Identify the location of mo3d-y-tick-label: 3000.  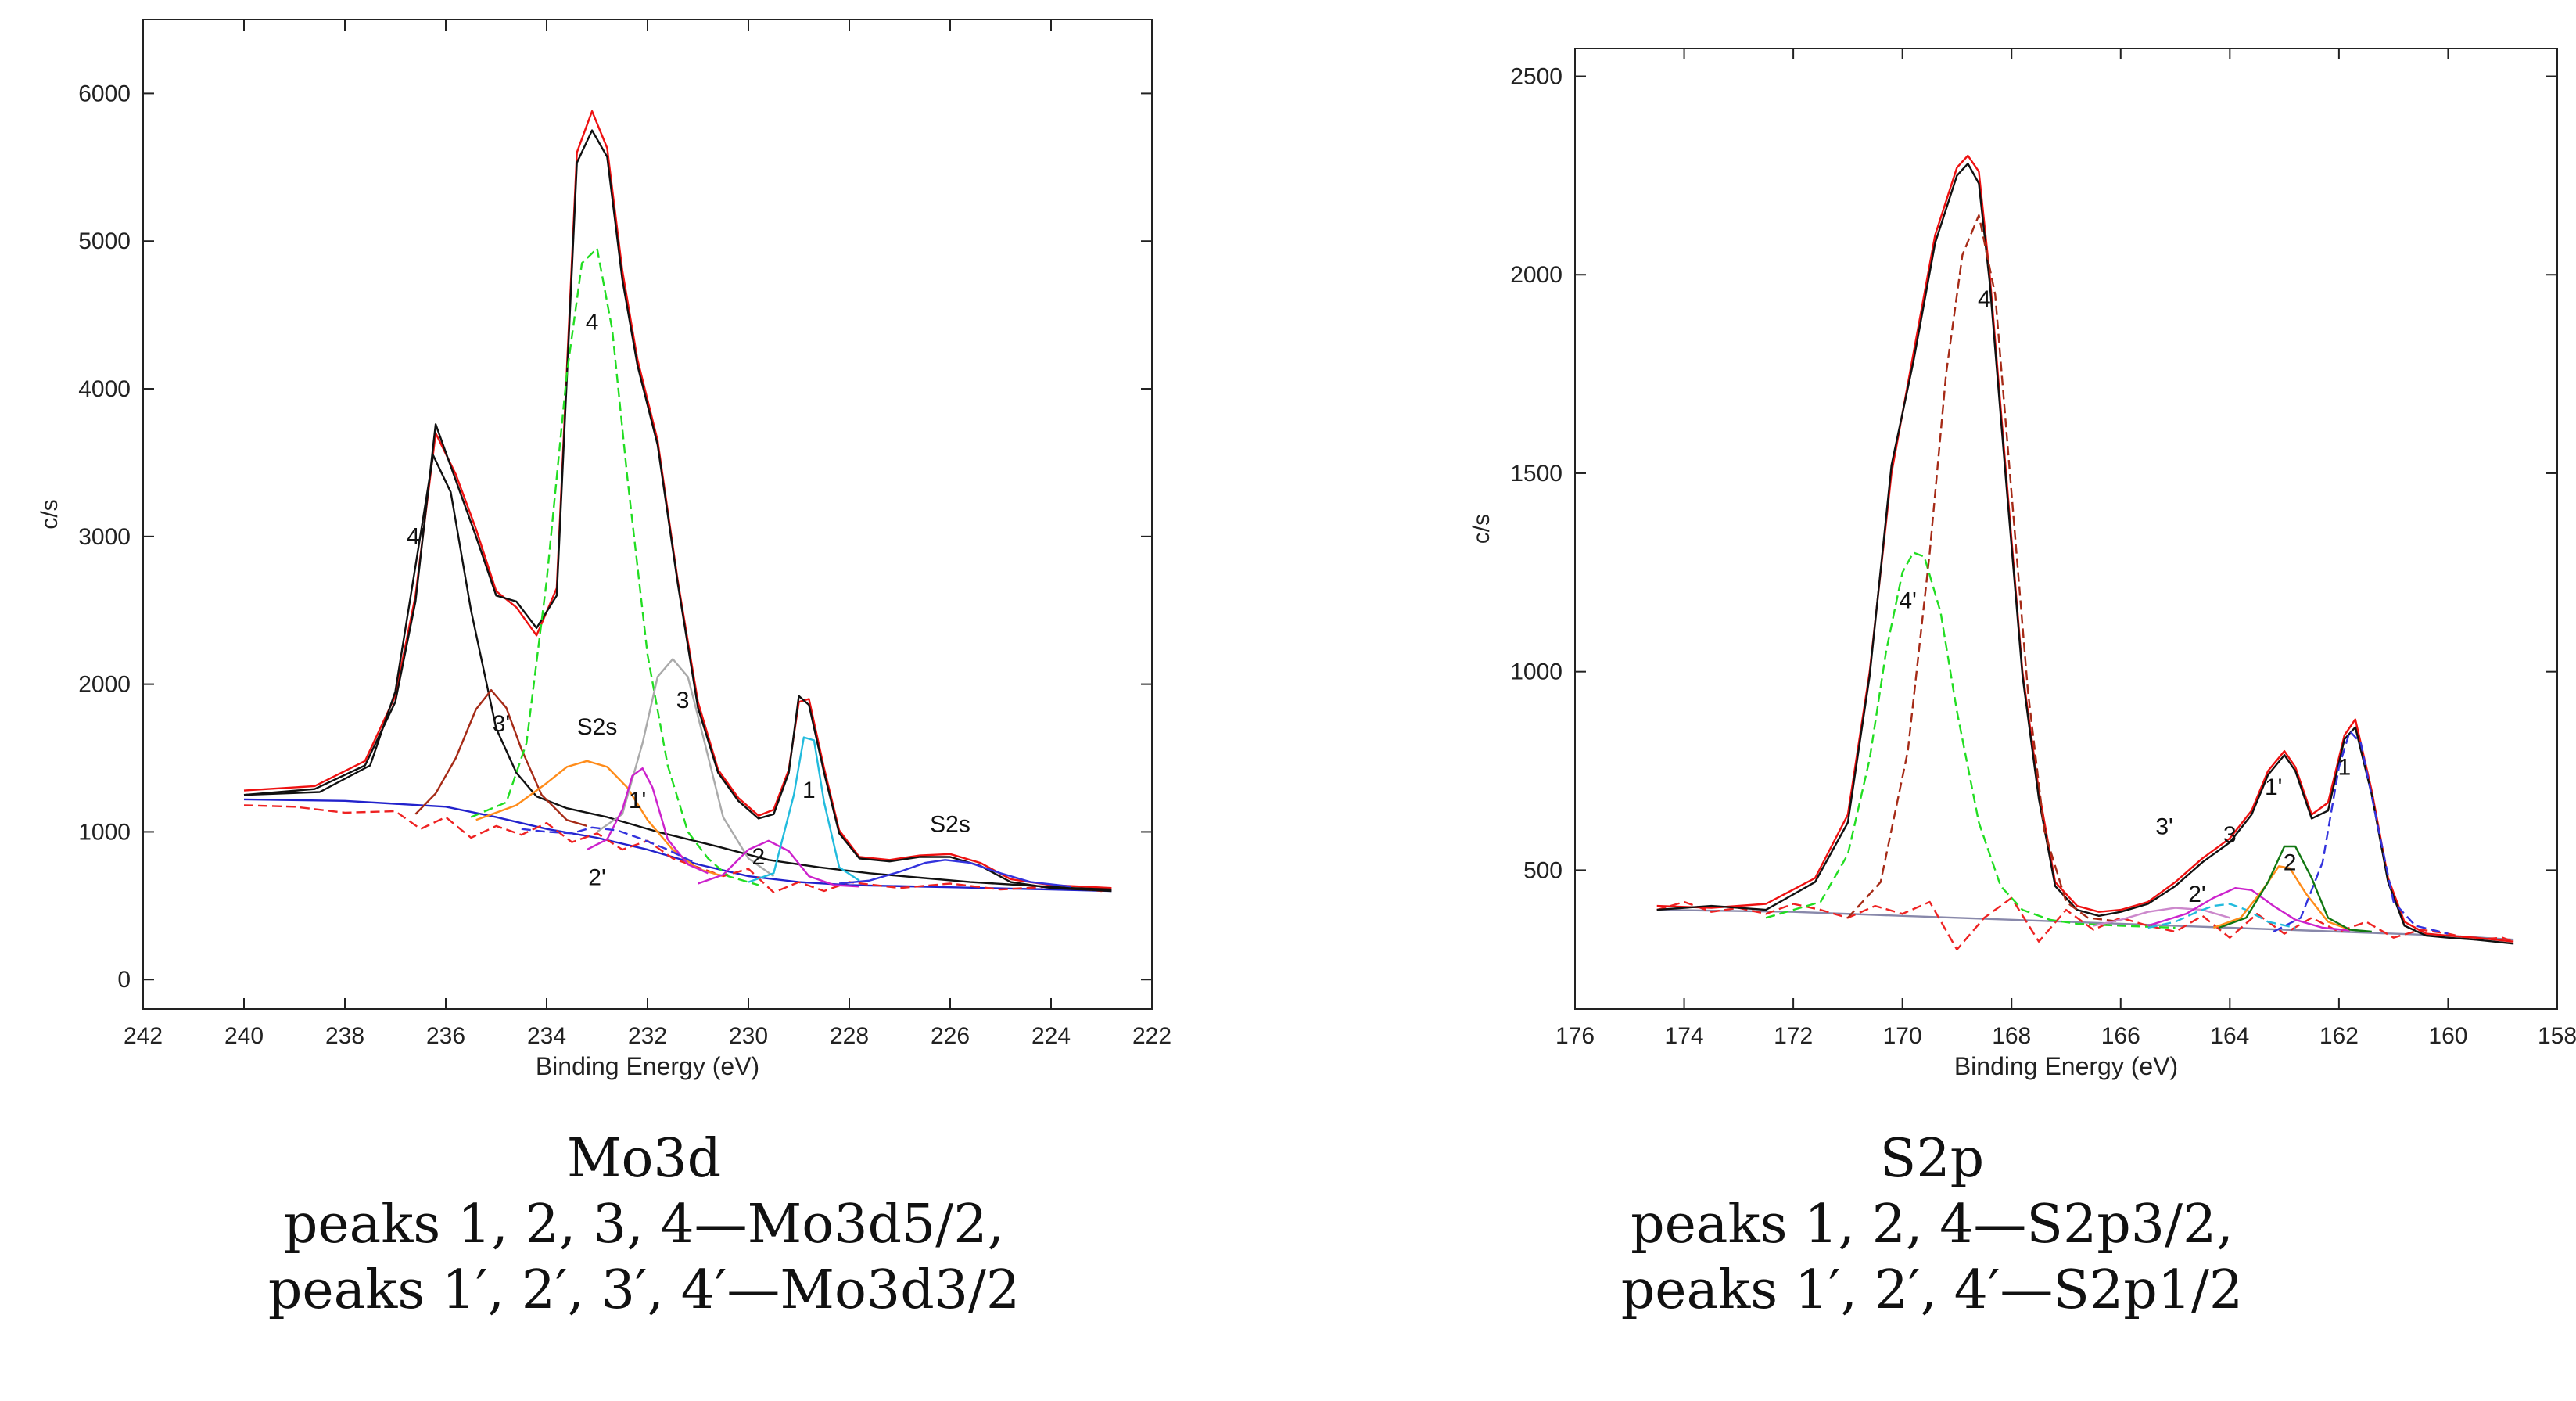
(104, 537).